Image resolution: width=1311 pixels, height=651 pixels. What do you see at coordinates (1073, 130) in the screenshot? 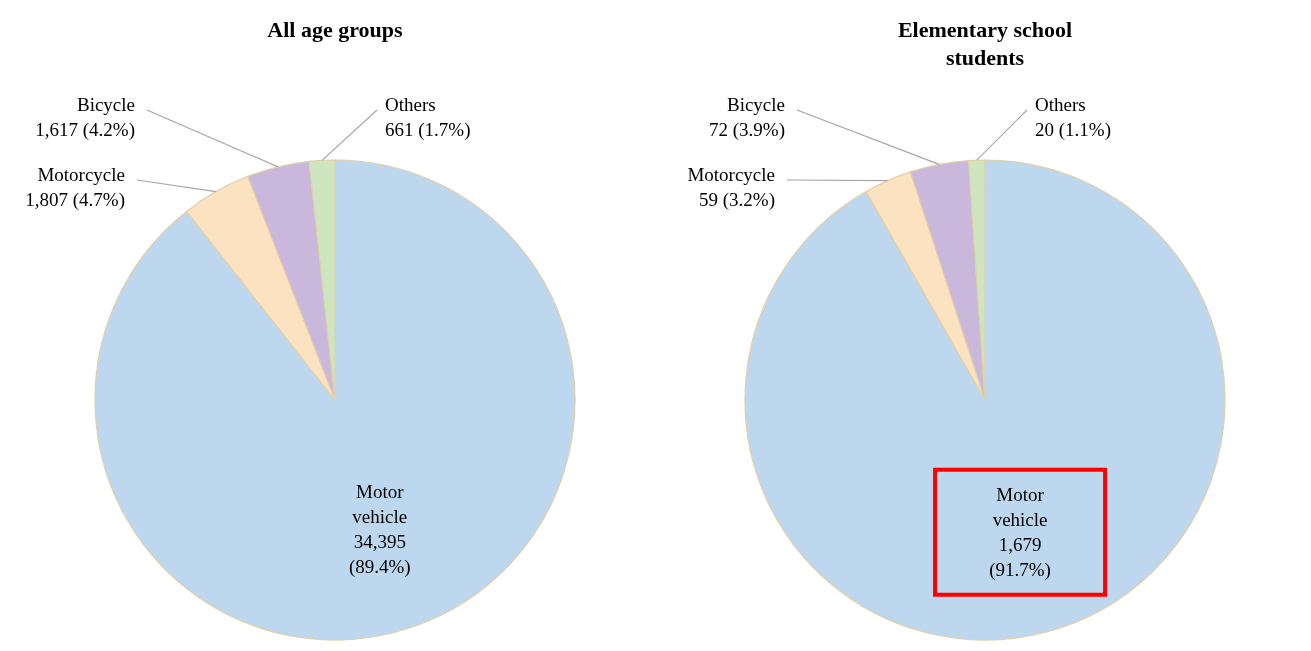
I see `data-label: 20 (1.1%)` at bounding box center [1073, 130].